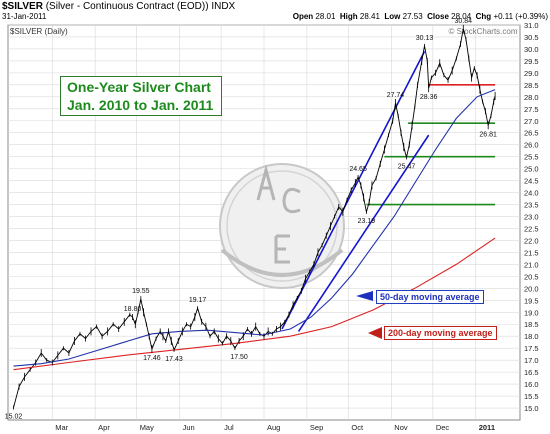 This screenshot has width=550, height=434. Describe the element at coordinates (396, 95) in the screenshot. I see `price-annotation: 27.74` at that location.